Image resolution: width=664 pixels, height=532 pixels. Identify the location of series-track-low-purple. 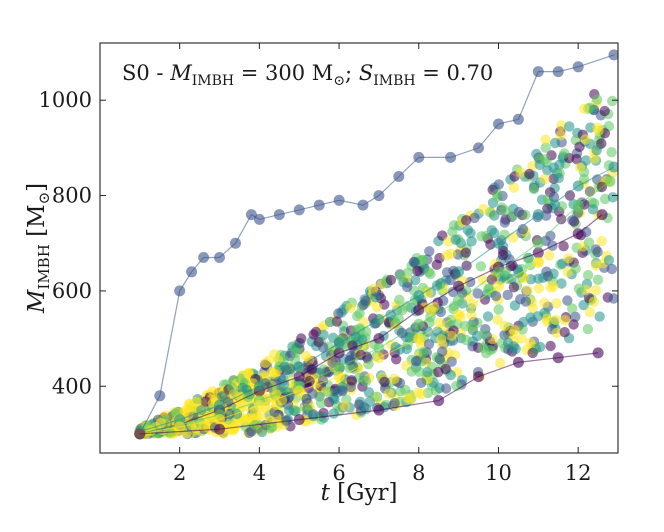
(369, 393).